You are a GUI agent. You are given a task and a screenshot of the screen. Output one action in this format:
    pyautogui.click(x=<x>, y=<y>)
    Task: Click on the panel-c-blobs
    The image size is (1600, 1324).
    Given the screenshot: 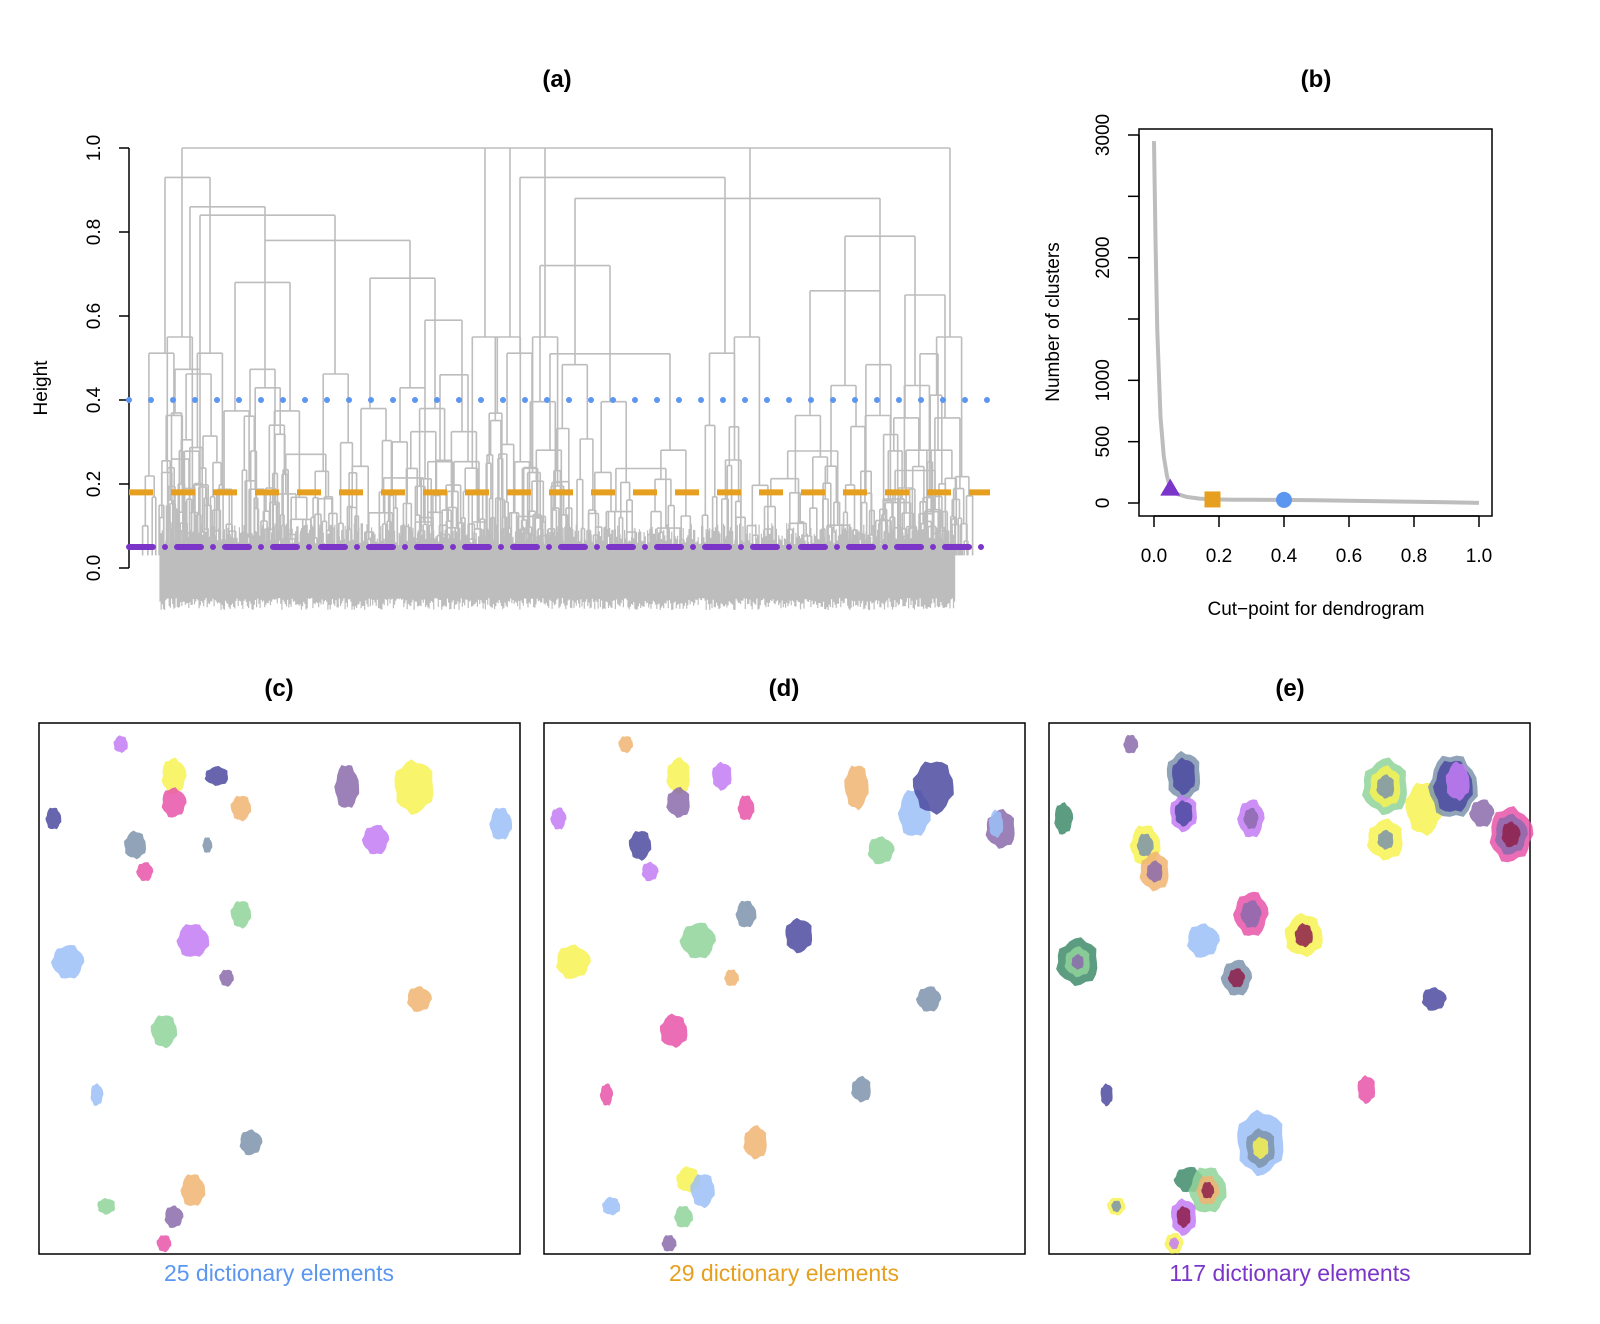 What is the action you would take?
    pyautogui.click(x=279, y=994)
    